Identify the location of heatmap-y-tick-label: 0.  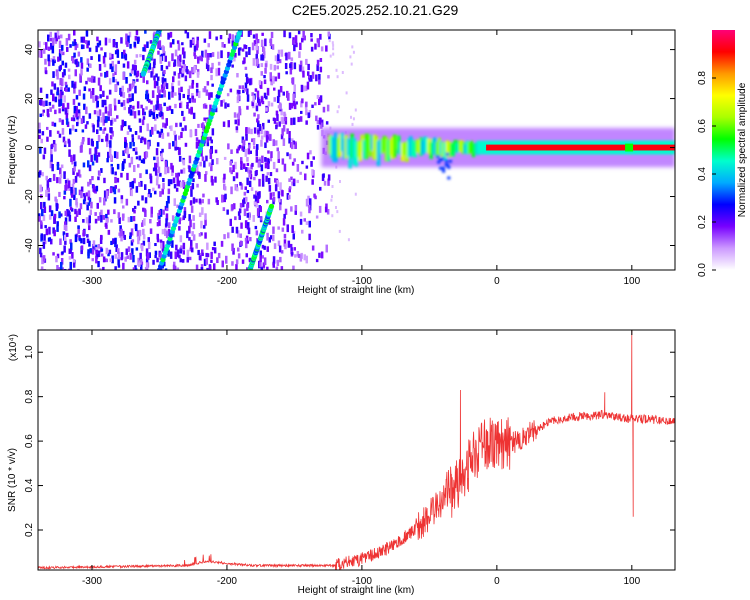
(29, 147).